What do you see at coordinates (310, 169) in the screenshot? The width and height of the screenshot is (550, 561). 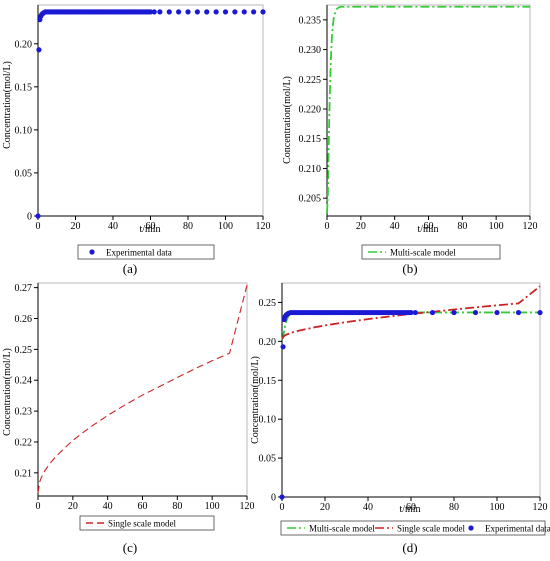 I see `y-tick-label: 0.210` at bounding box center [310, 169].